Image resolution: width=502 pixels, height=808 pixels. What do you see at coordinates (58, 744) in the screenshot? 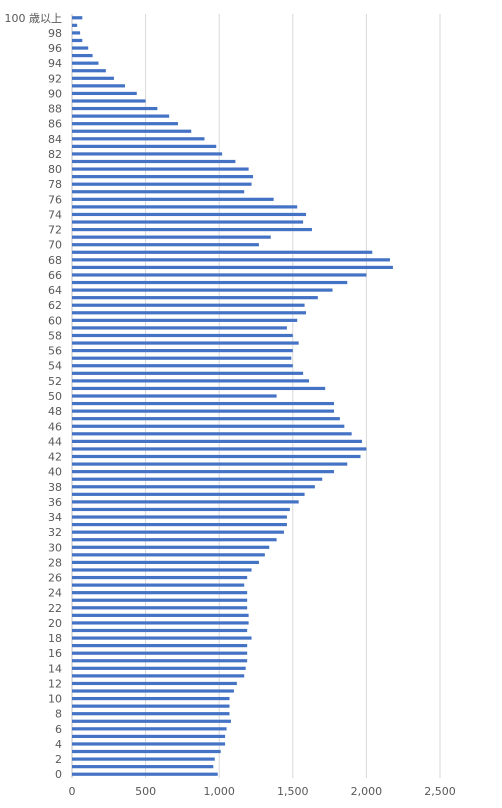
I see `y-tick-label: 4` at bounding box center [58, 744].